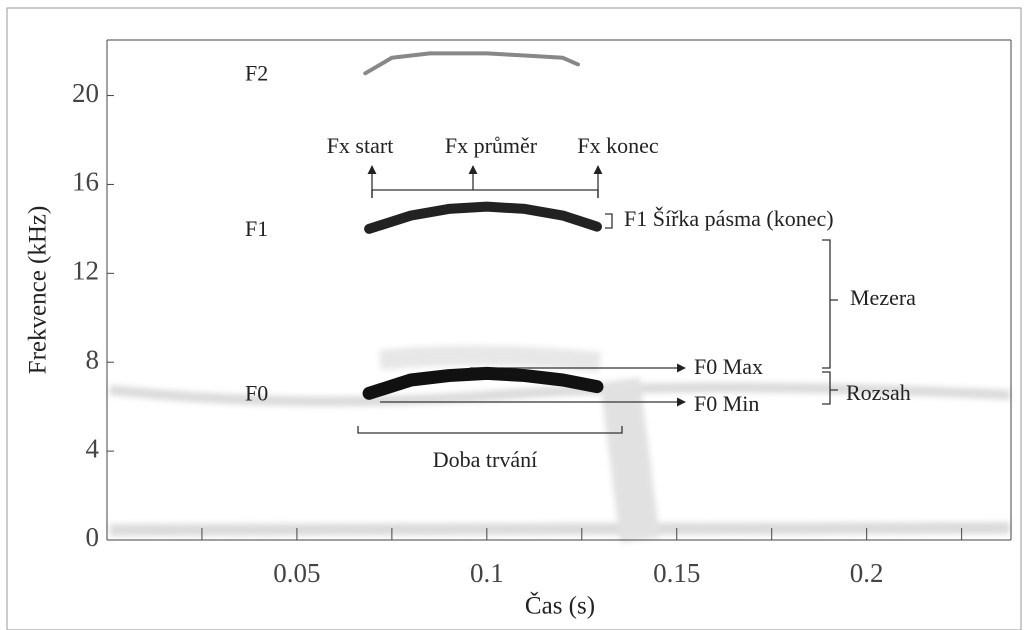  I want to click on series-label: F2, so click(256, 72).